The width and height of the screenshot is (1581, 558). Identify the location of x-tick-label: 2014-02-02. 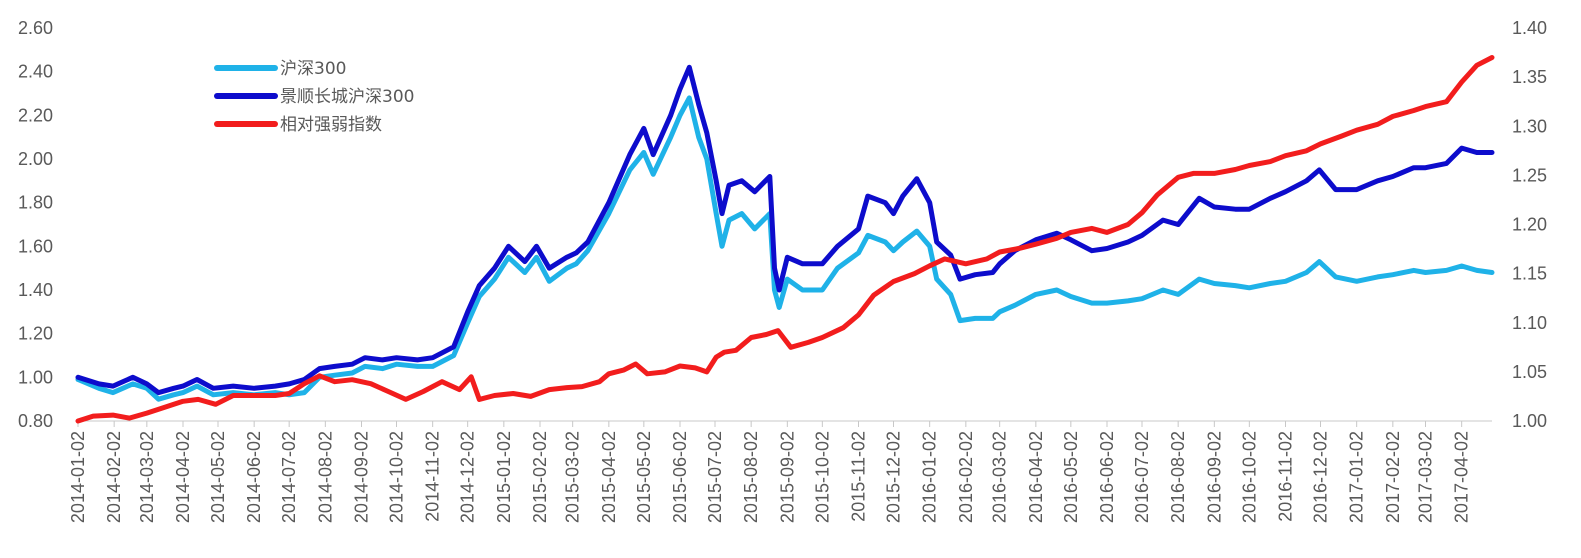
(114, 477).